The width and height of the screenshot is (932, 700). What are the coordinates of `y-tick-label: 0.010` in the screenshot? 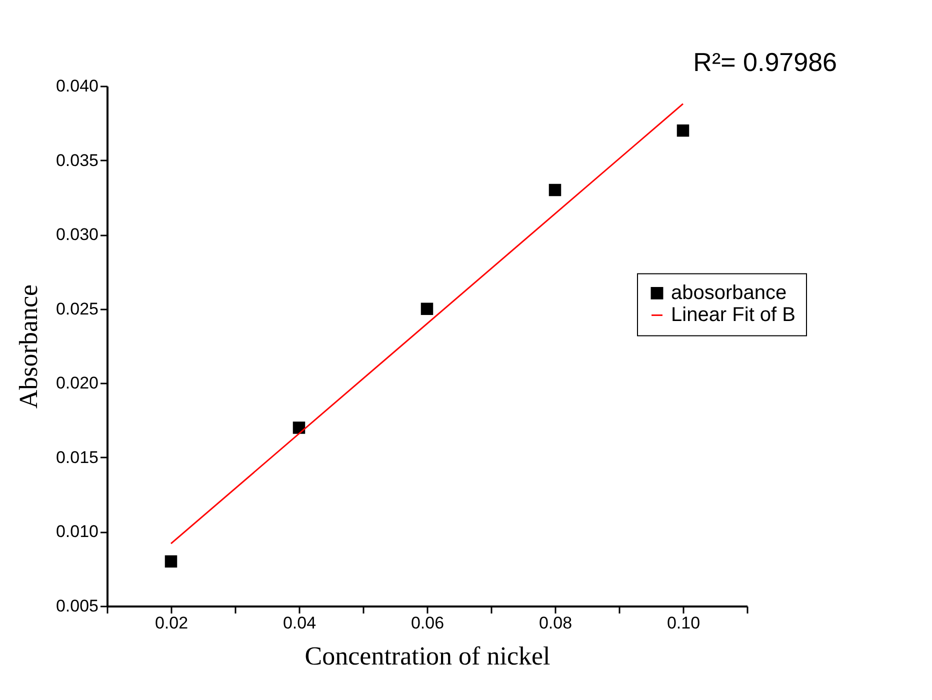 It's located at (77, 532).